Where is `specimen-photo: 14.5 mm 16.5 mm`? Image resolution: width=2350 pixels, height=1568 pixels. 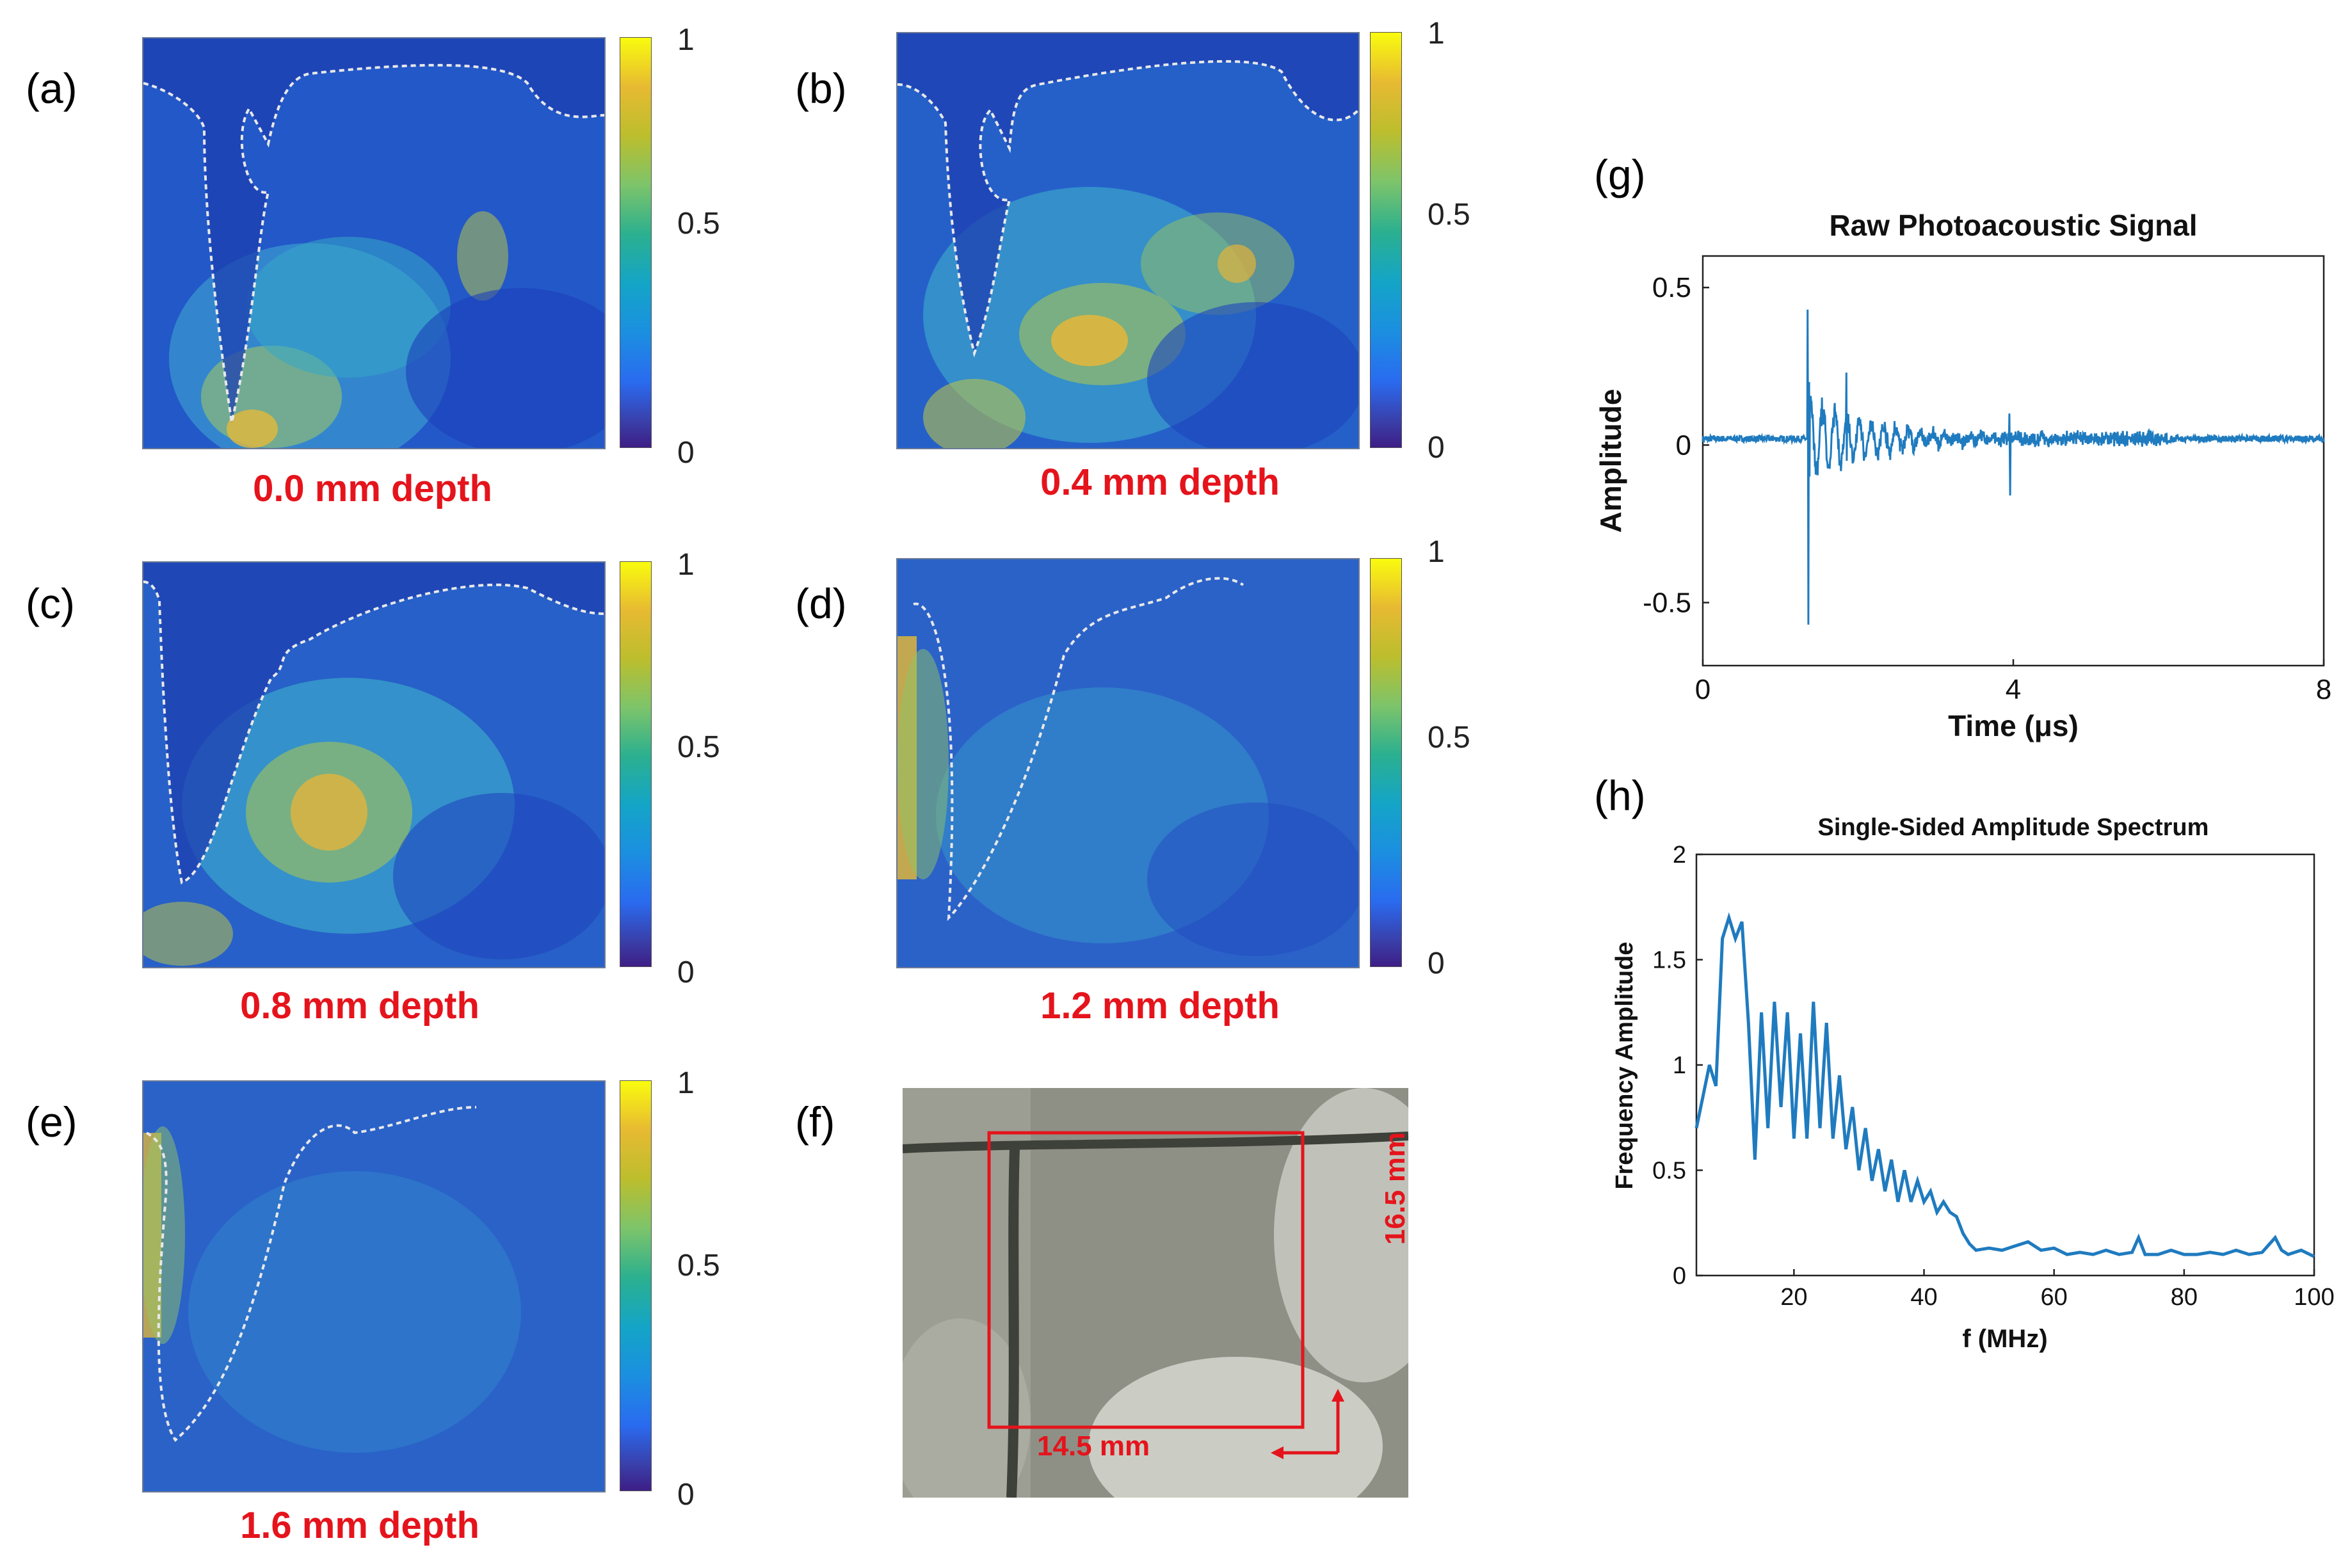 specimen-photo: 14.5 mm 16.5 mm is located at coordinates (1155, 1293).